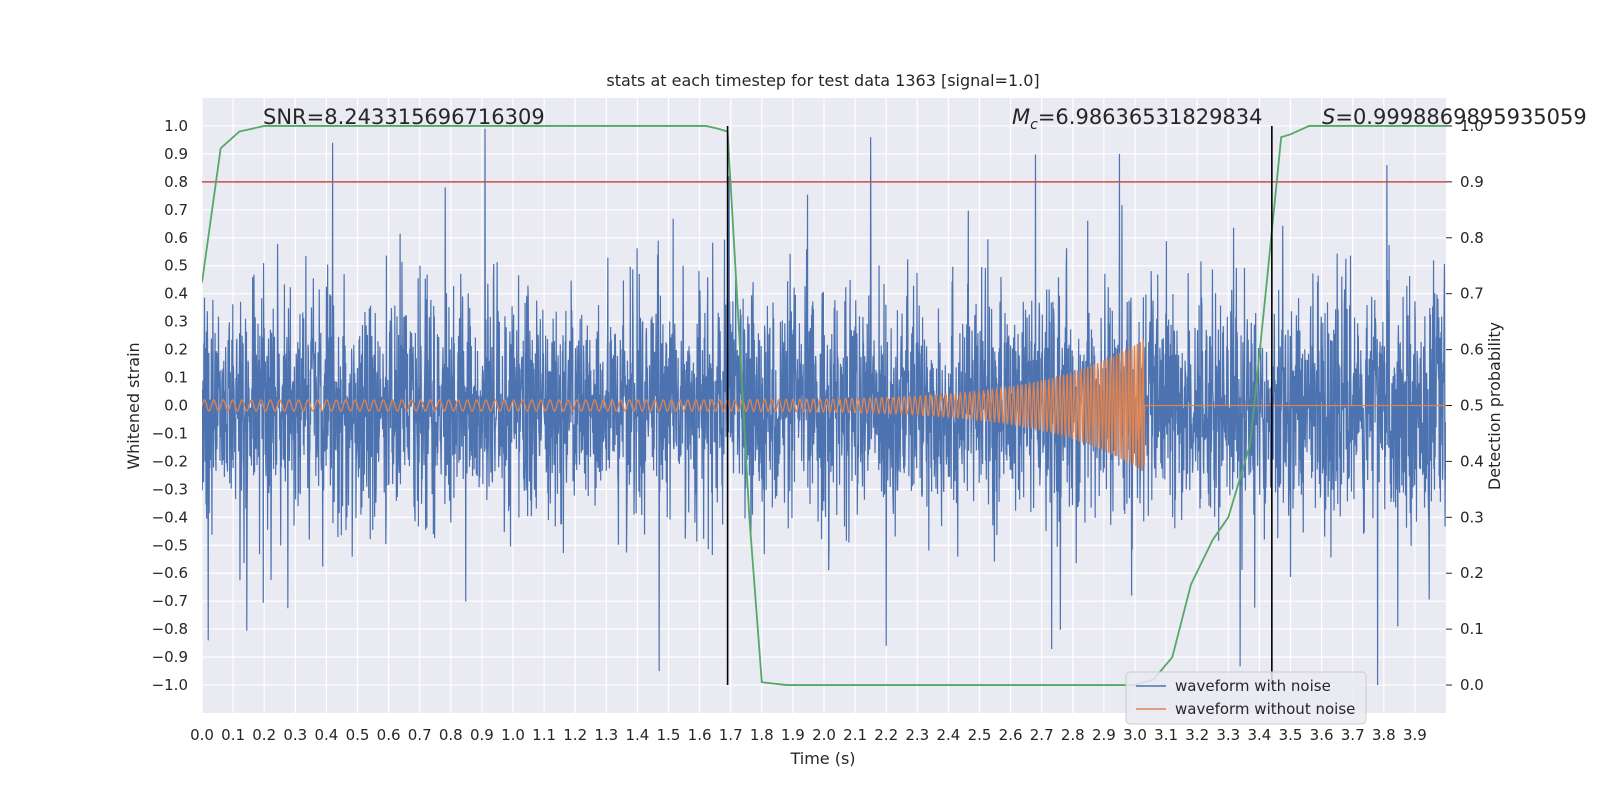 This screenshot has height=800, width=1600. Describe the element at coordinates (176, 294) in the screenshot. I see `y-tick-label: 0.4` at that location.